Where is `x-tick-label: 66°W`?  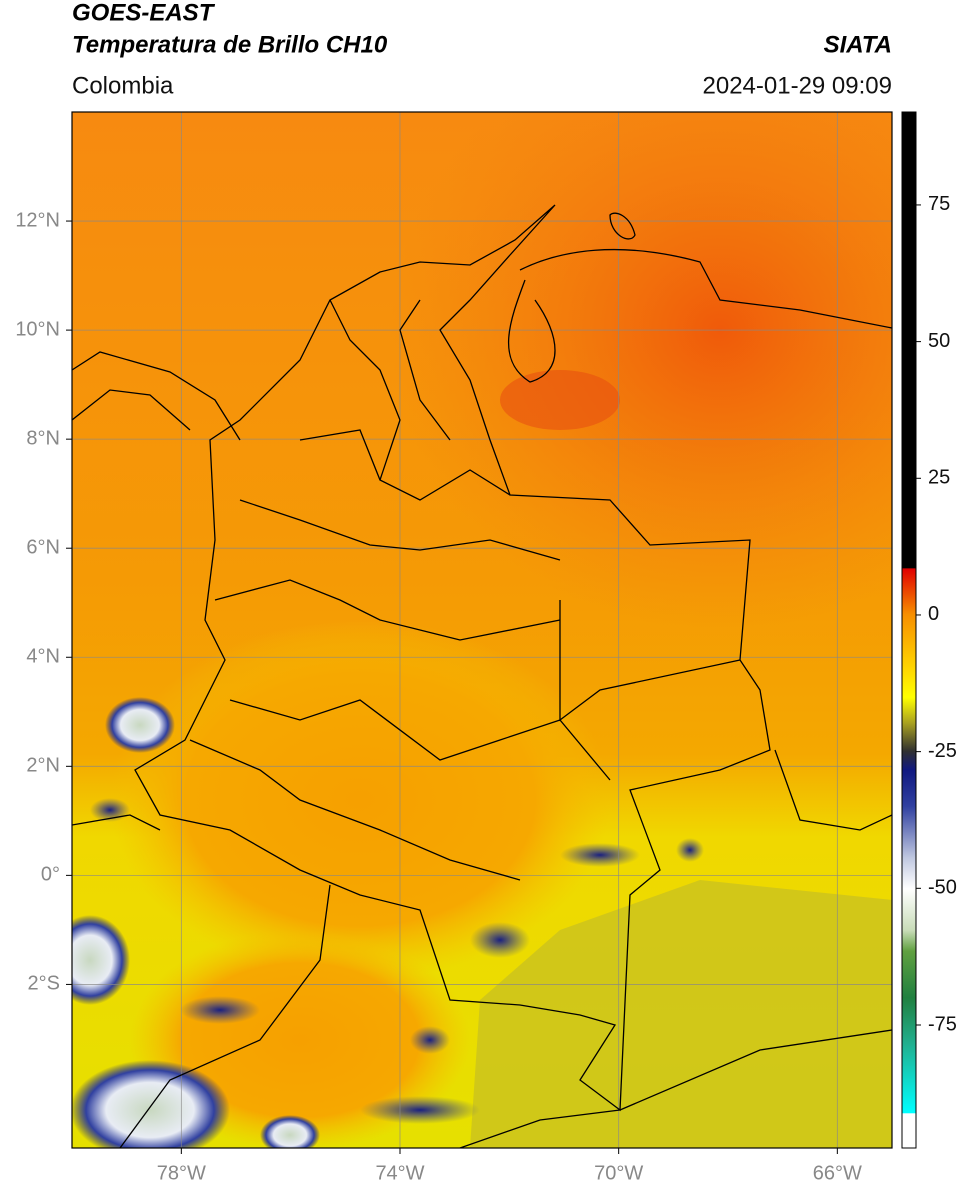 x-tick-label: 66°W is located at coordinates (837, 1173).